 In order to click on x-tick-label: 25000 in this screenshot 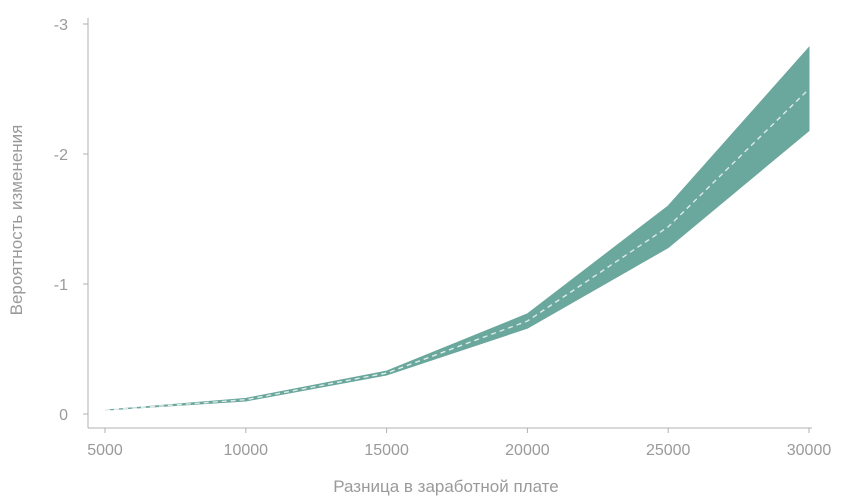, I will do `click(668, 450)`.